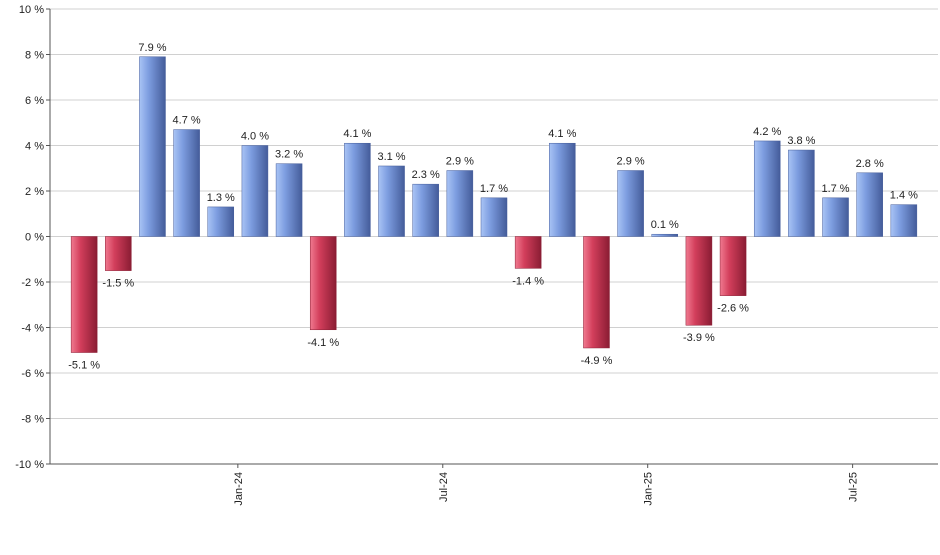 The width and height of the screenshot is (940, 555). Describe the element at coordinates (221, 198) in the screenshot. I see `data-label: 1.3 %` at that location.